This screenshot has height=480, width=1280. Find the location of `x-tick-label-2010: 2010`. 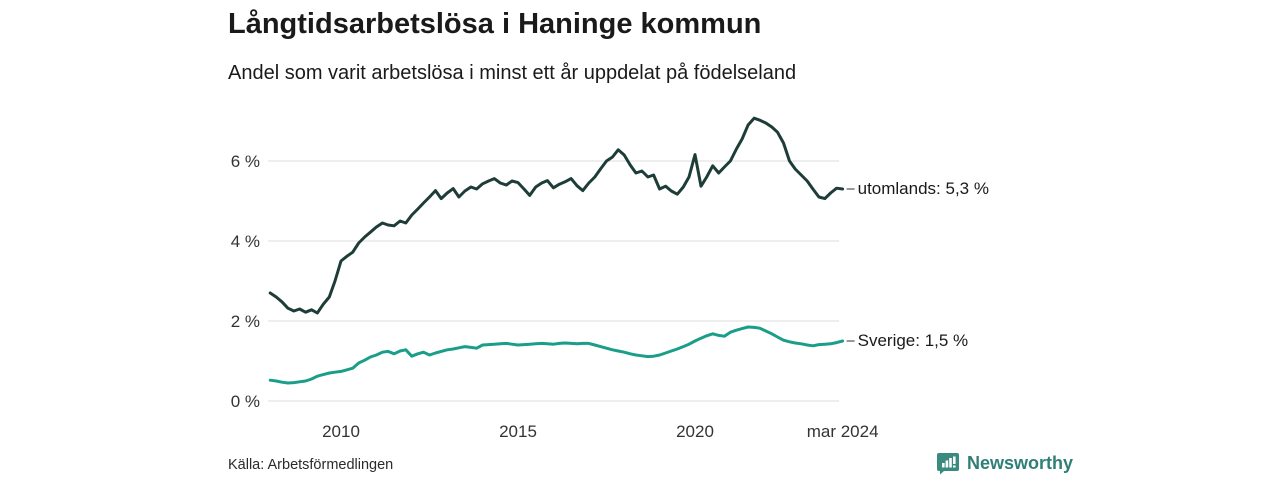

x-tick-label-2010: 2010 is located at coordinates (341, 431).